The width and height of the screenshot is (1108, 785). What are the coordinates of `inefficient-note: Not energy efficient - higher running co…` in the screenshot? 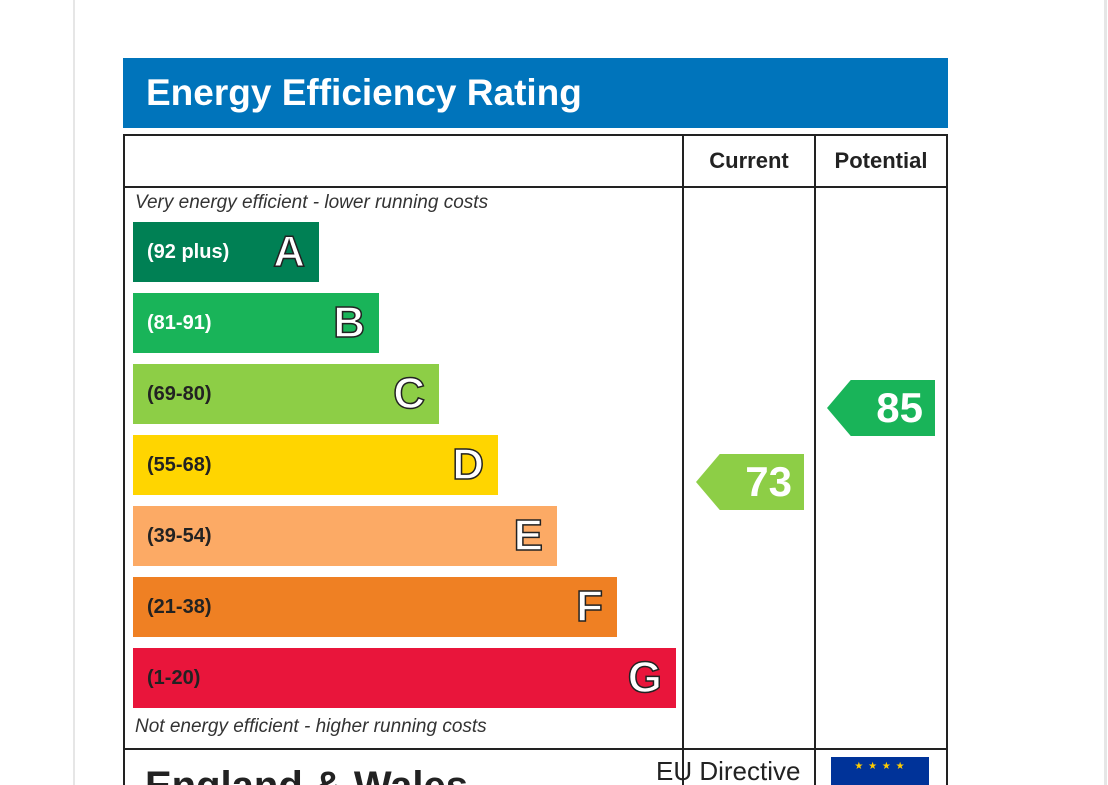 It's located at (311, 726).